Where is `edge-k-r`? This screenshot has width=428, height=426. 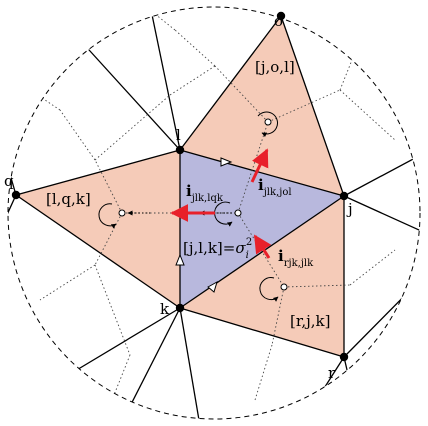 edge-k-r is located at coordinates (262, 332).